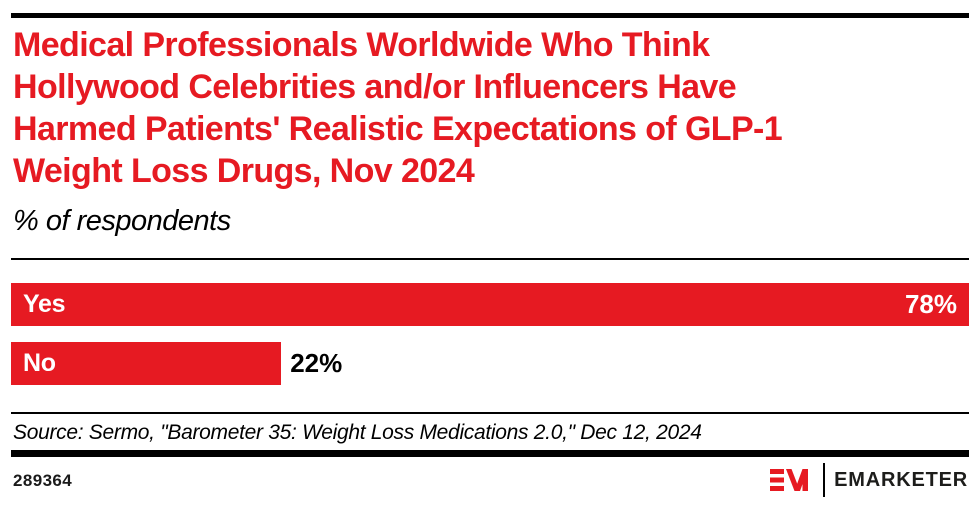 The height and width of the screenshot is (507, 980). Describe the element at coordinates (490, 413) in the screenshot. I see `source-divider-rule` at that location.